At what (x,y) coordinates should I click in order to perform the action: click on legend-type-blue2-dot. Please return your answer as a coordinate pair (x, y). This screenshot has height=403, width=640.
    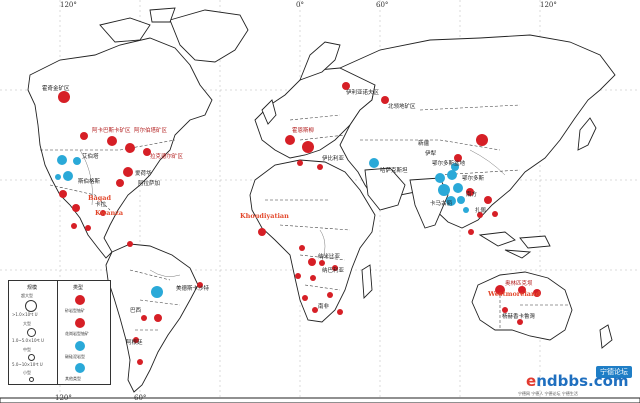
    Looking at the image, I should click on (80, 368).